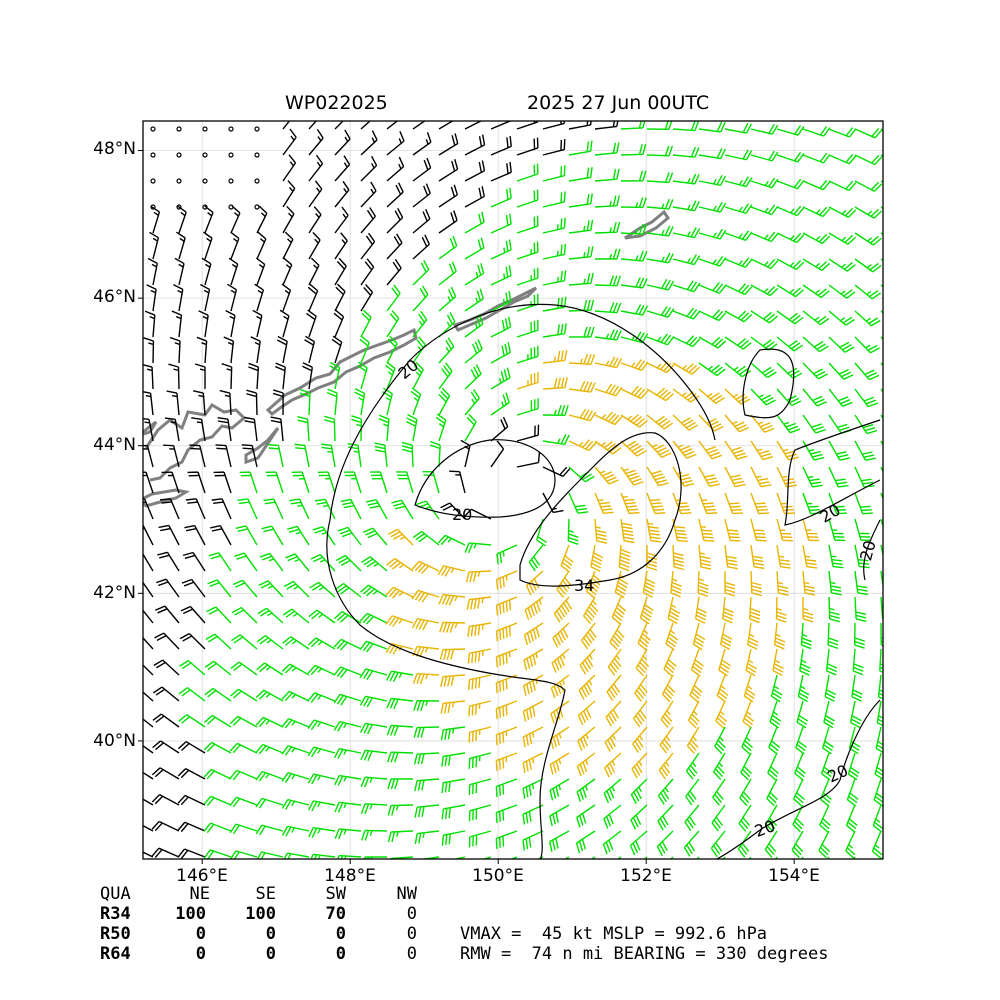 This screenshot has height=1000, width=1000. I want to click on lat-tick-46: 46°N, so click(114, 297).